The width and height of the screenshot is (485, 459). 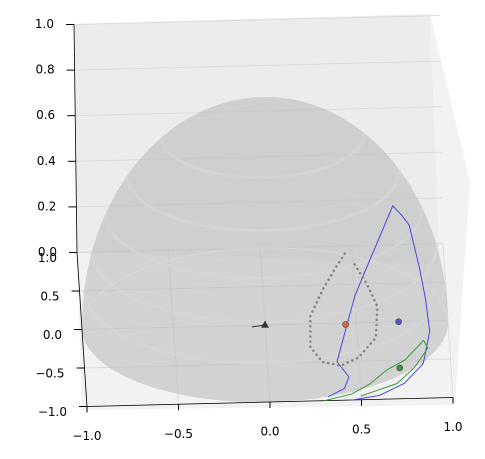 I want to click on triangle-marker, so click(x=265, y=324).